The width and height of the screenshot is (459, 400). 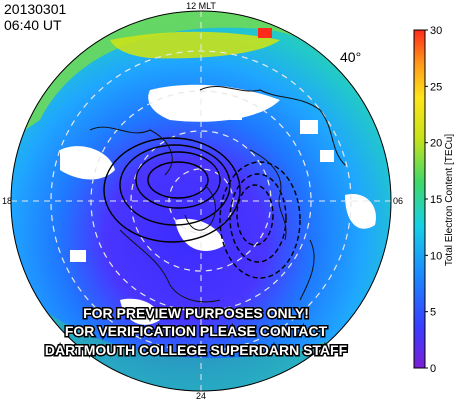 What do you see at coordinates (433, 313) in the screenshot?
I see `colorbar-tick-label: 5` at bounding box center [433, 313].